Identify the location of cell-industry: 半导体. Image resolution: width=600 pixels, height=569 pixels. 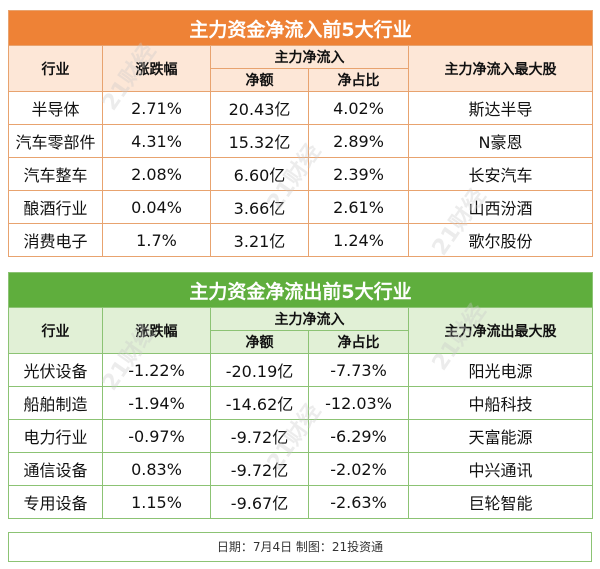
(55, 108).